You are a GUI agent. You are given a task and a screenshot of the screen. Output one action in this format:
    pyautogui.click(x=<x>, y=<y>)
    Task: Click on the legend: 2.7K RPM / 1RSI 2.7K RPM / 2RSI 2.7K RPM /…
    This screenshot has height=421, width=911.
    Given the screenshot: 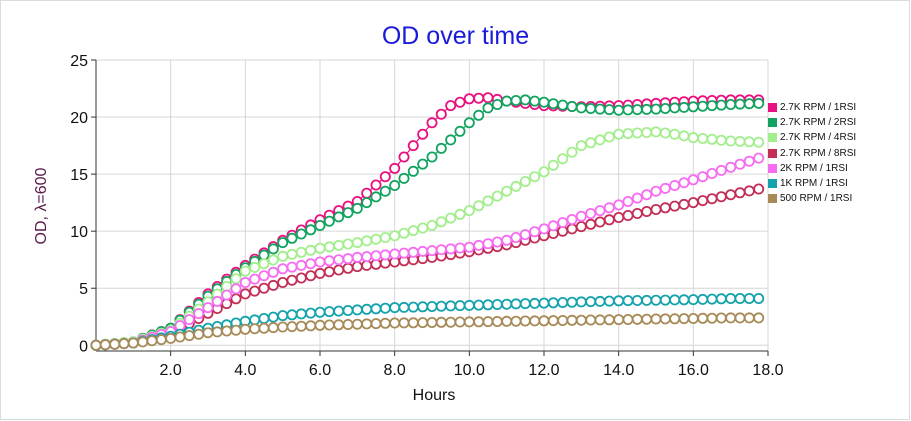 What is the action you would take?
    pyautogui.click(x=812, y=153)
    